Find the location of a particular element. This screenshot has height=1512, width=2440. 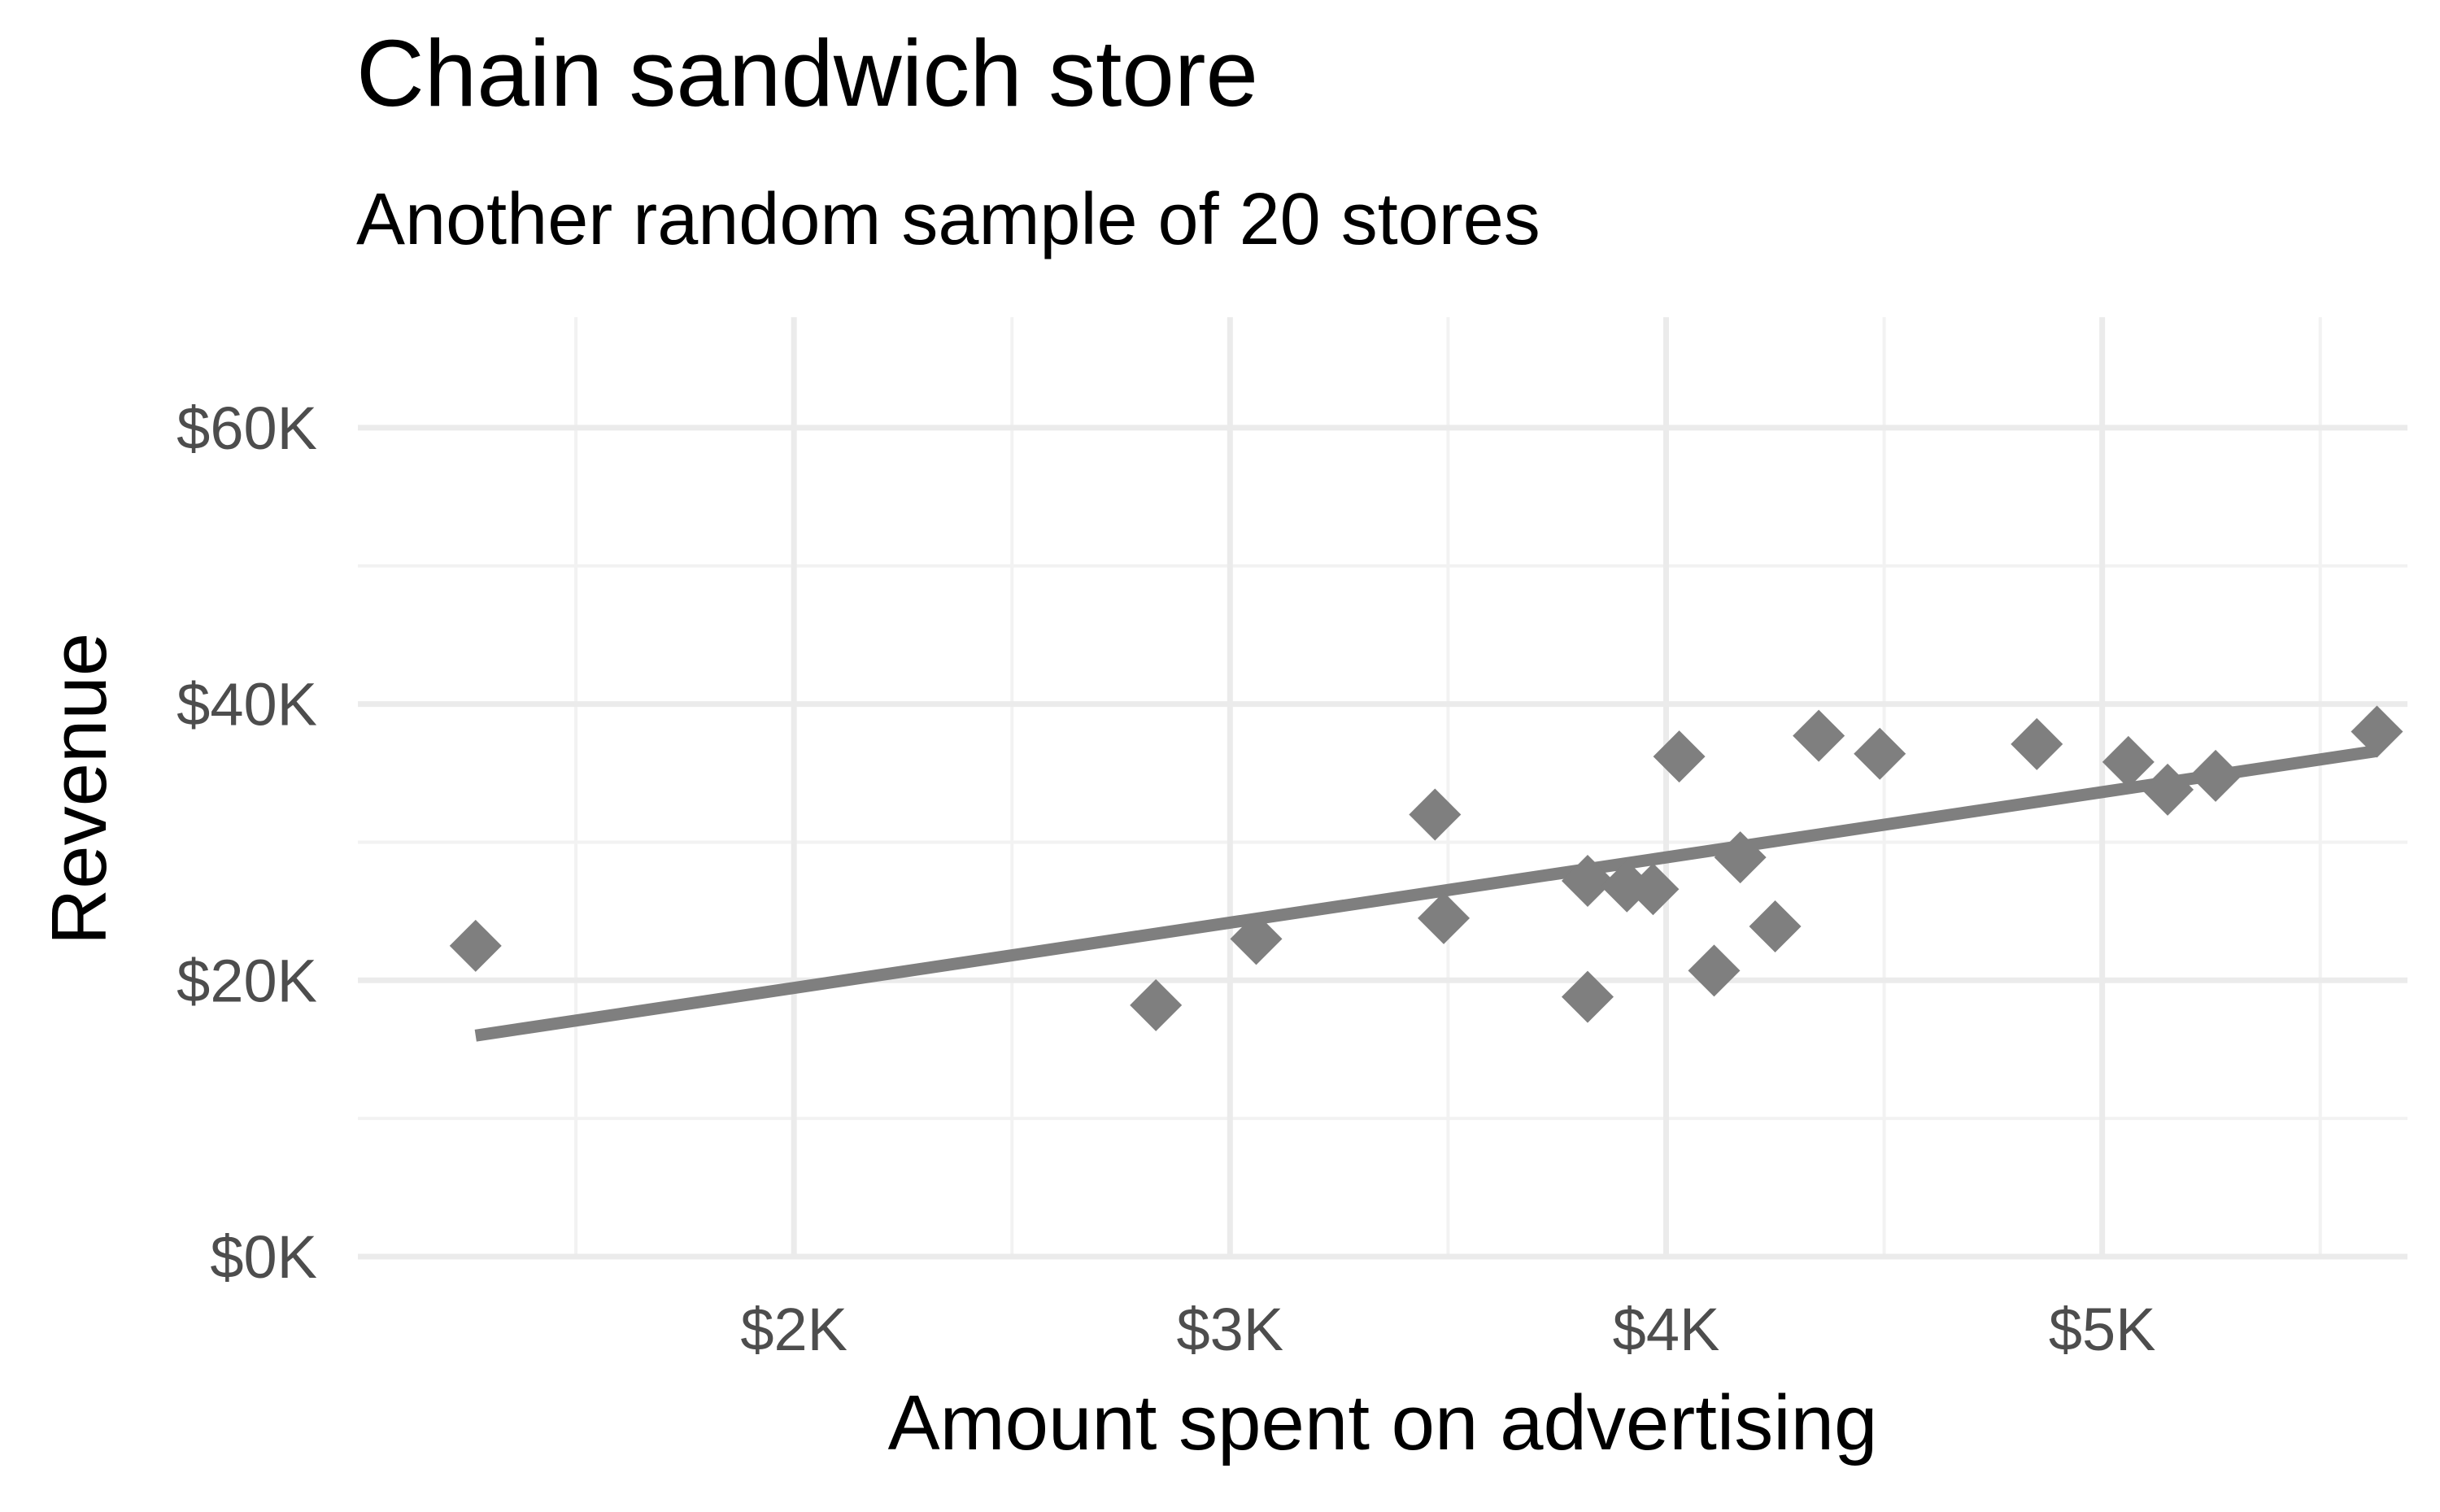

x-tick-label: $2K is located at coordinates (793, 1329).